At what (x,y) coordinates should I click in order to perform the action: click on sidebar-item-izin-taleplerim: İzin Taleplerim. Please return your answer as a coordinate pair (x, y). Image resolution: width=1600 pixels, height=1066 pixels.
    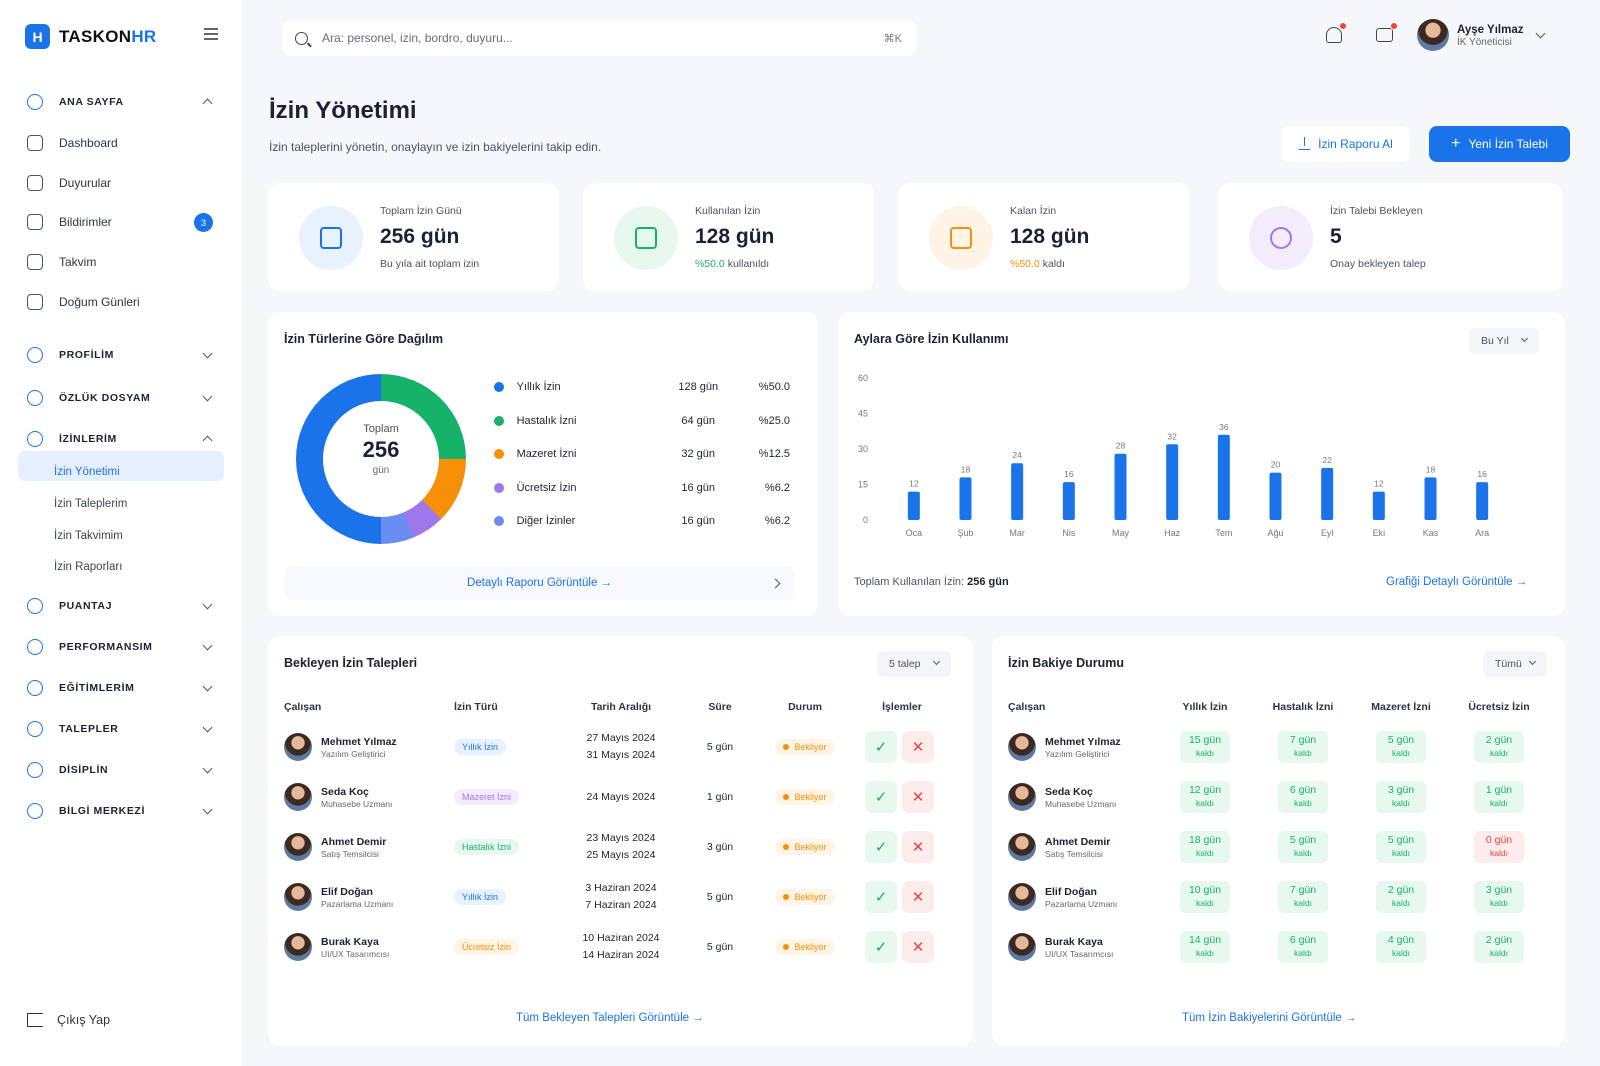
    Looking at the image, I should click on (91, 504).